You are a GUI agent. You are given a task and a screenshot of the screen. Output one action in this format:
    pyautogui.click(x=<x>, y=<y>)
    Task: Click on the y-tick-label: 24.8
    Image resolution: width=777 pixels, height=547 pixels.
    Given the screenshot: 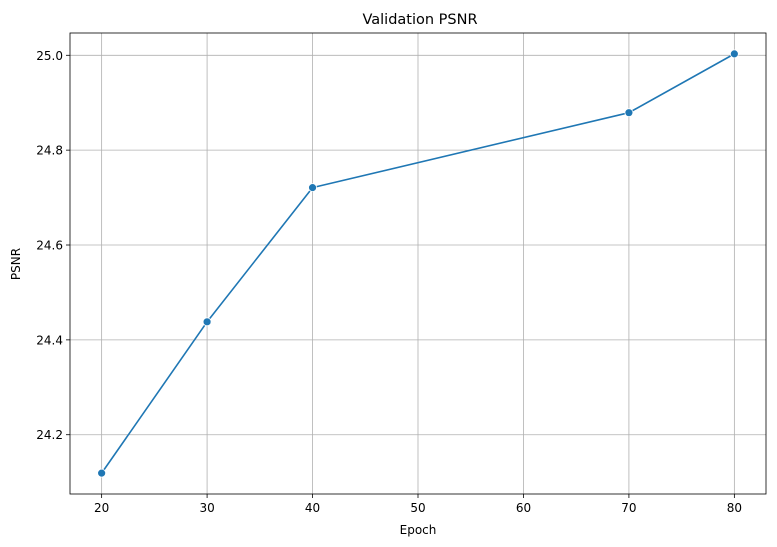 What is the action you would take?
    pyautogui.click(x=49, y=151)
    